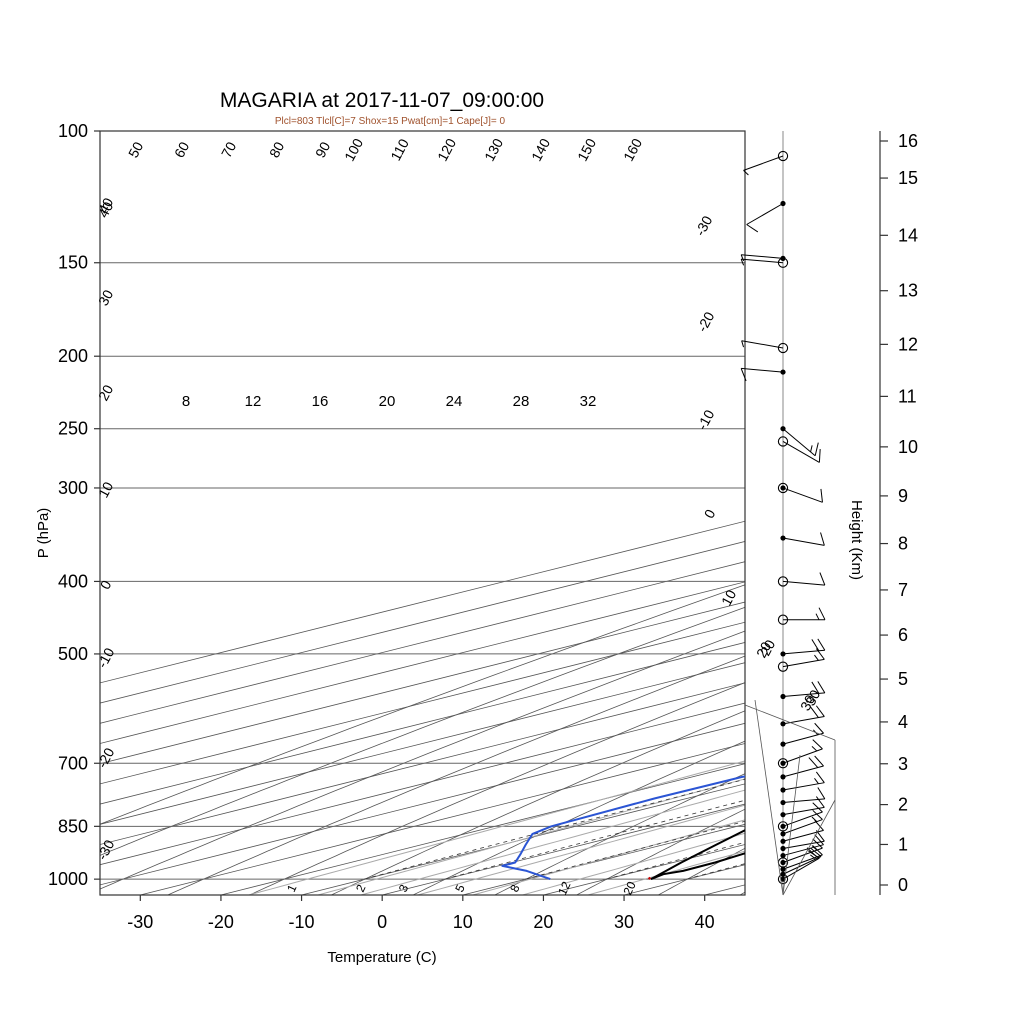 This screenshot has width=1024, height=1024. What do you see at coordinates (903, 590) in the screenshot?
I see `height-tick-label: 7` at bounding box center [903, 590].